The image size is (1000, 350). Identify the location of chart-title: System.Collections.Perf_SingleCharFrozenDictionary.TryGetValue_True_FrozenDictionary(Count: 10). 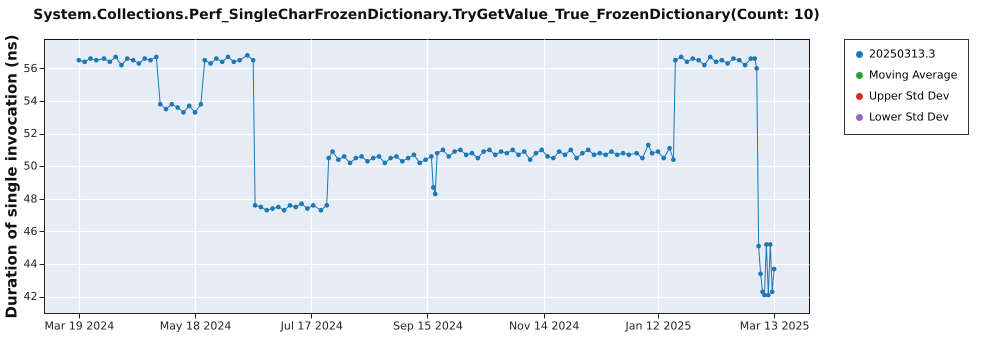
(426, 15).